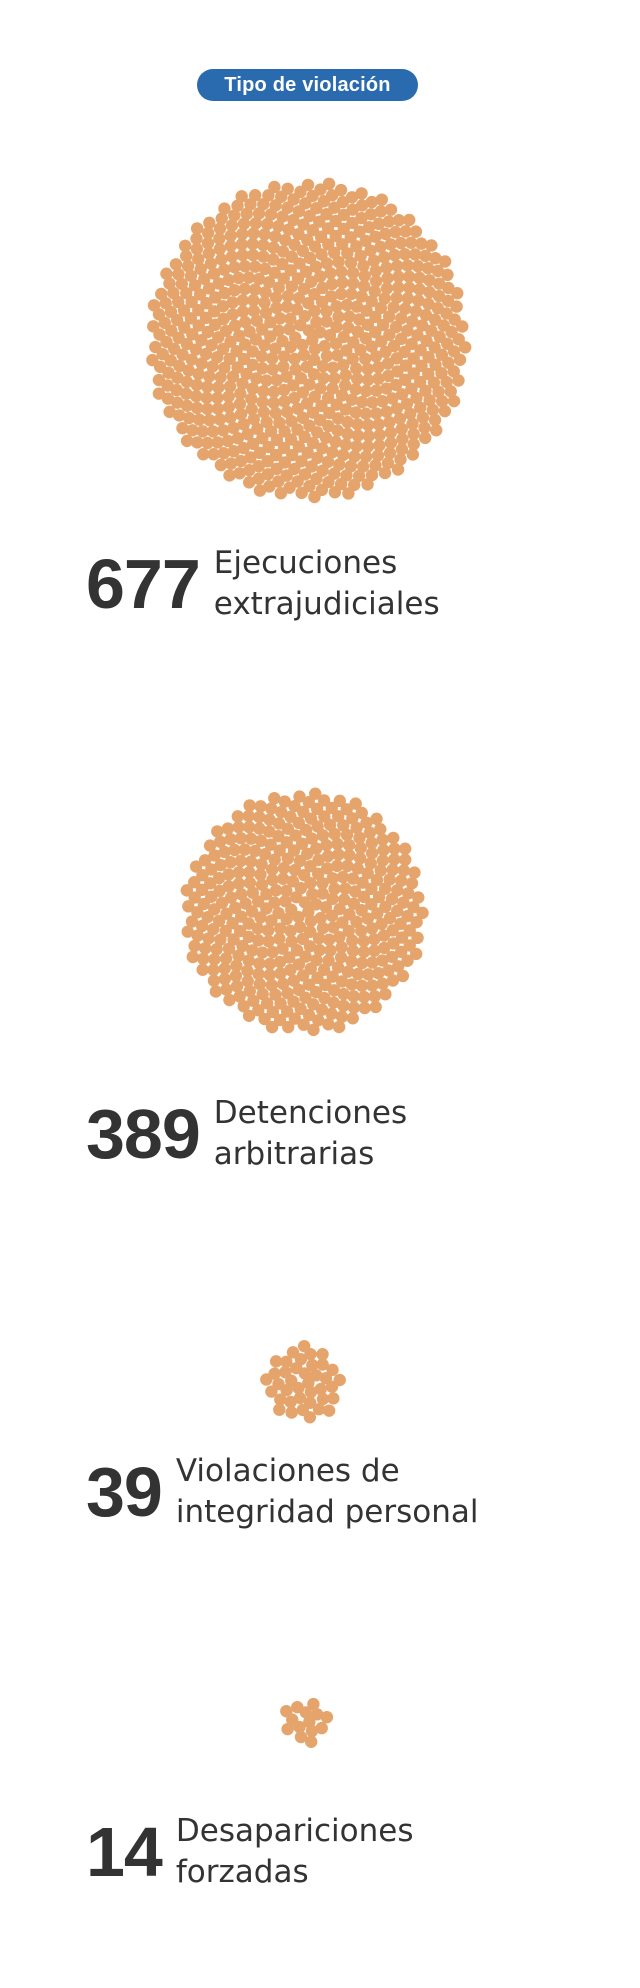  What do you see at coordinates (307, 1722) in the screenshot?
I see `dot-cluster` at bounding box center [307, 1722].